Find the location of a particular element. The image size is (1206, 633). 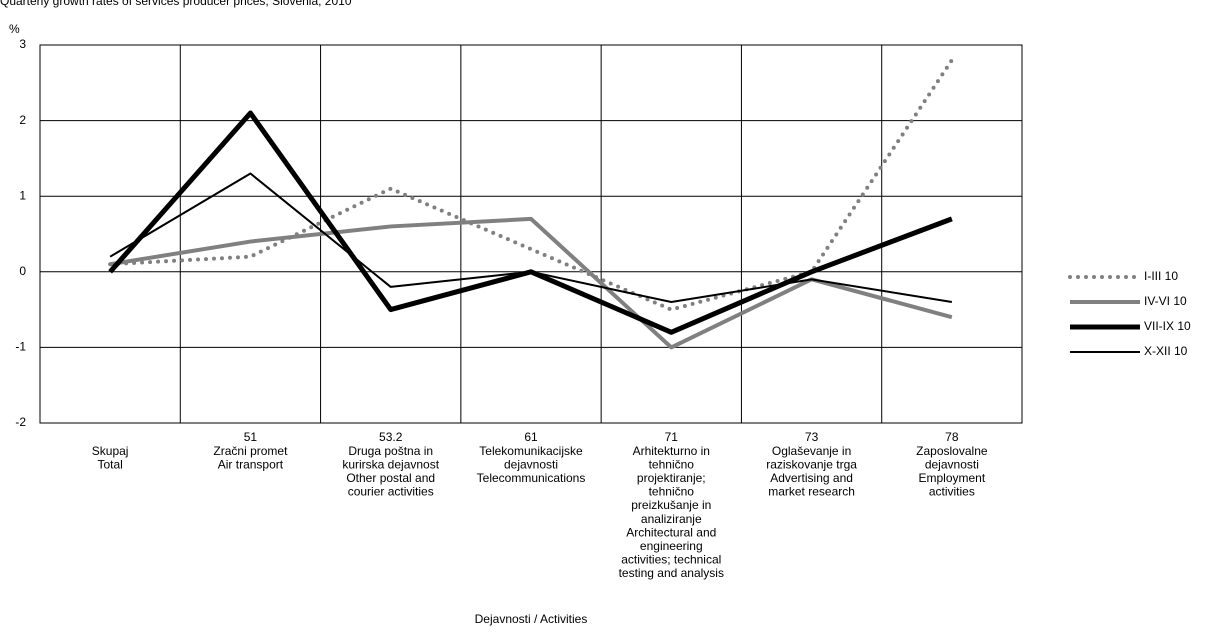

y-tick-label: -1 is located at coordinates (20, 347).